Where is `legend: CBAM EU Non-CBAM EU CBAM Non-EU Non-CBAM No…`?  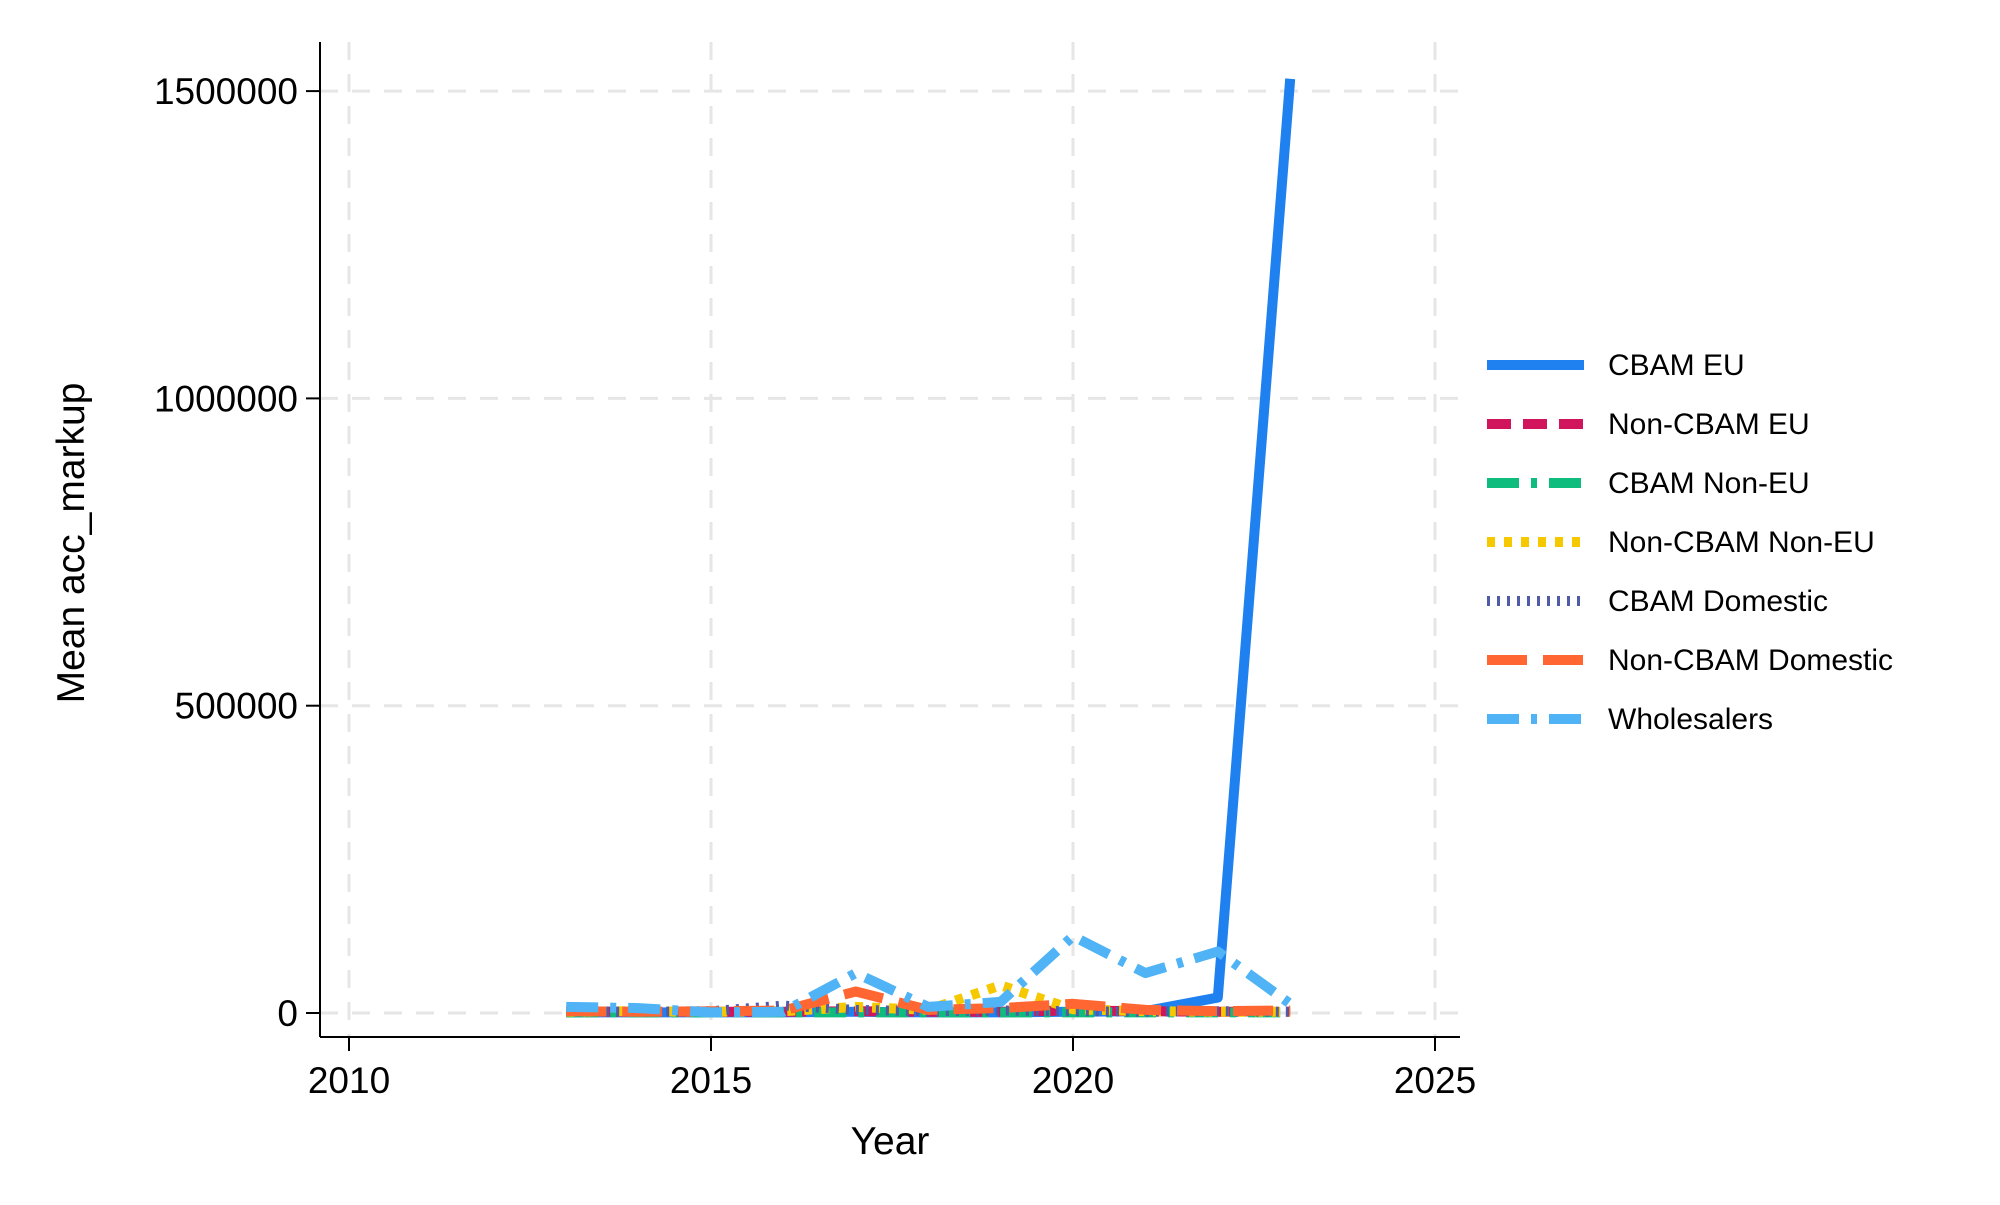 legend: CBAM EU Non-CBAM EU CBAM Non-EU Non-CBAM No… is located at coordinates (1690, 542).